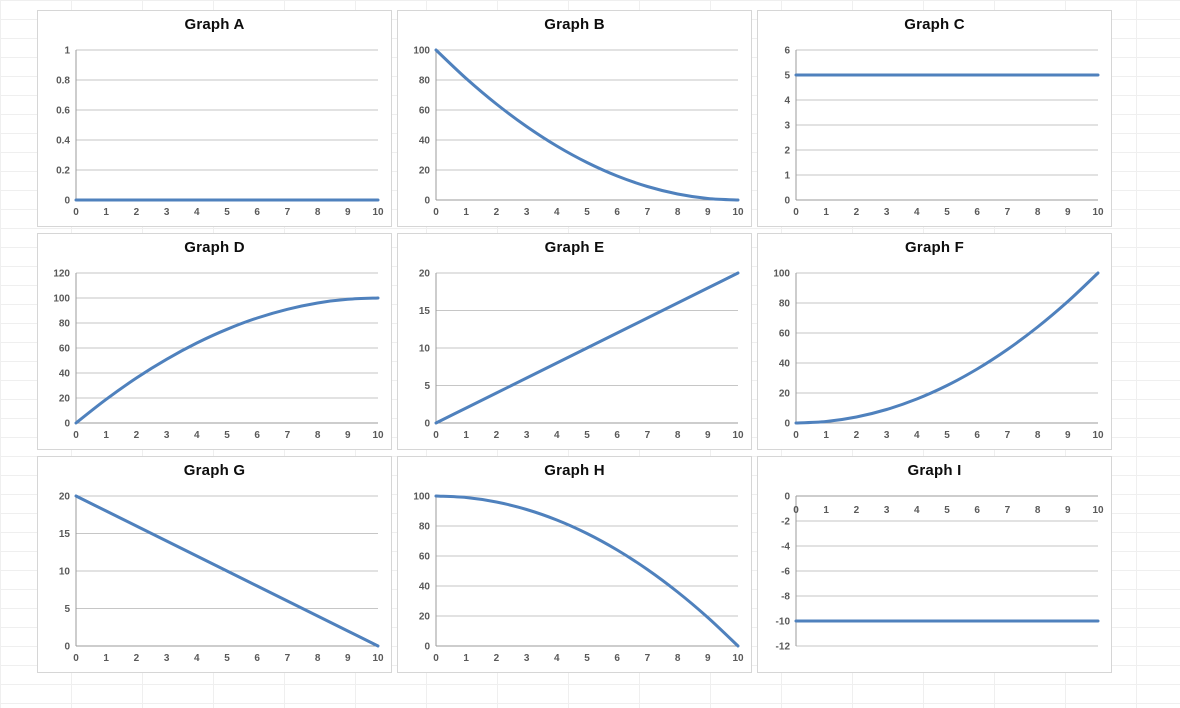 The height and width of the screenshot is (708, 1180). Describe the element at coordinates (63, 111) in the screenshot. I see `y-tick-label: 0.6` at that location.